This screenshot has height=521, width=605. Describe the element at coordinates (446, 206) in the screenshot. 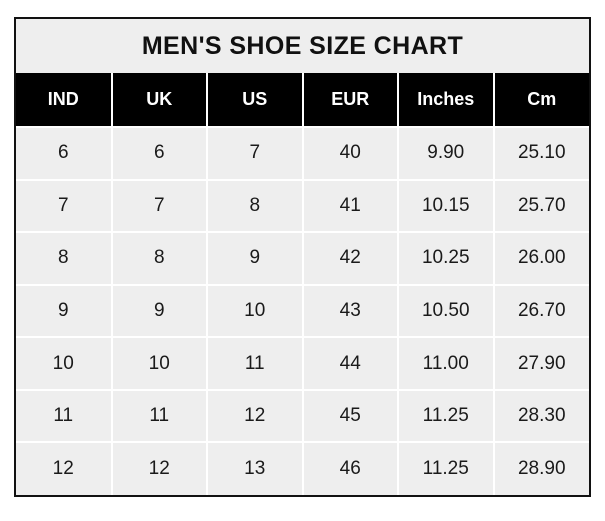

I see `cell-inches: 10.15` at that location.